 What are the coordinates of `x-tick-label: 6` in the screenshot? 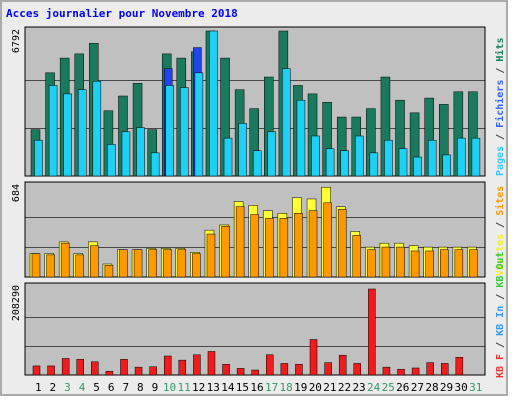 It's located at (111, 387).